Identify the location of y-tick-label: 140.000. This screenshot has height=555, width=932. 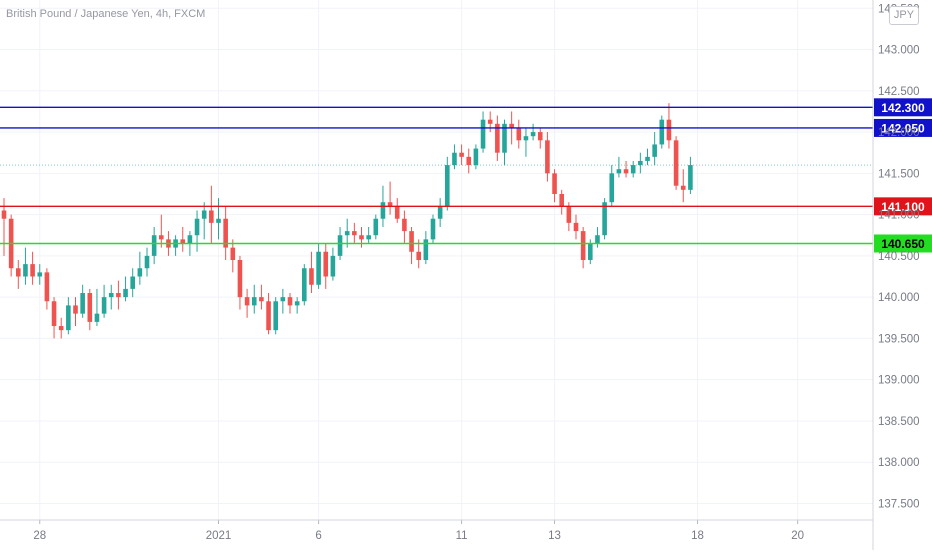
(899, 298).